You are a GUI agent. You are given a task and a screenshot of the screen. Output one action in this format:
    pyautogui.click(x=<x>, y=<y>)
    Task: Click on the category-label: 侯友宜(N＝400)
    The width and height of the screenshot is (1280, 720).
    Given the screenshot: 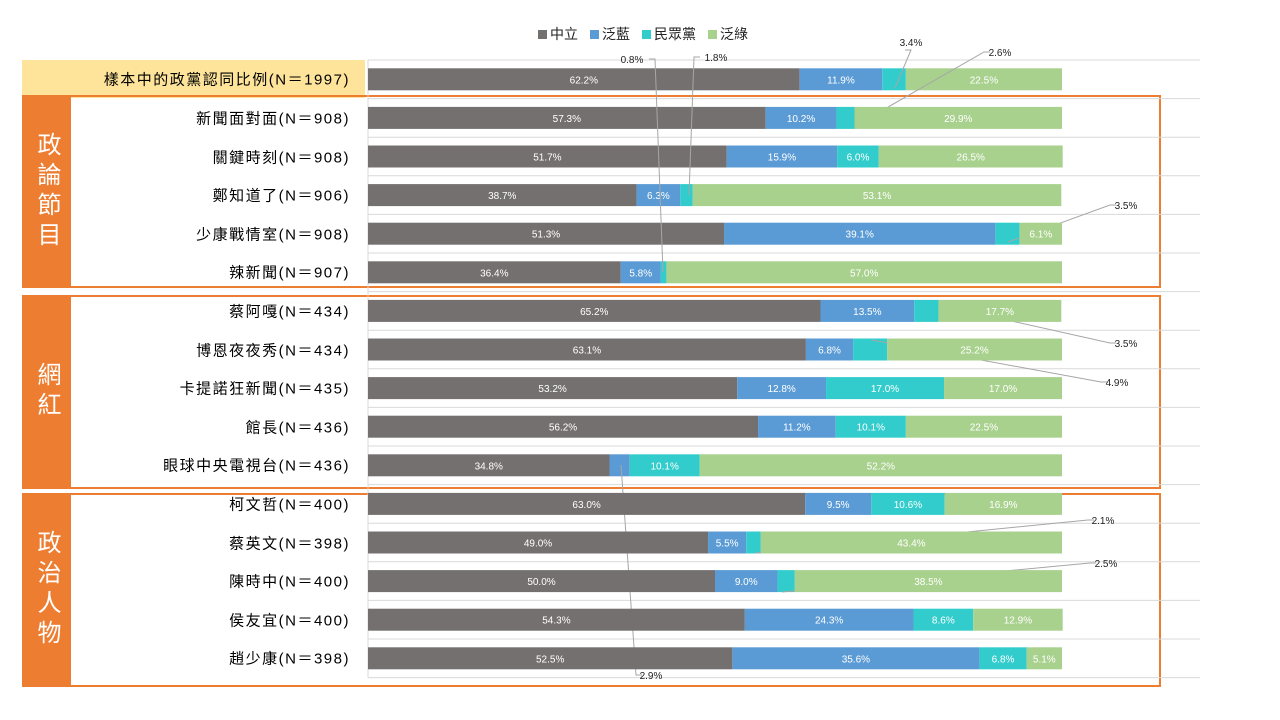 What is the action you would take?
    pyautogui.click(x=289, y=621)
    